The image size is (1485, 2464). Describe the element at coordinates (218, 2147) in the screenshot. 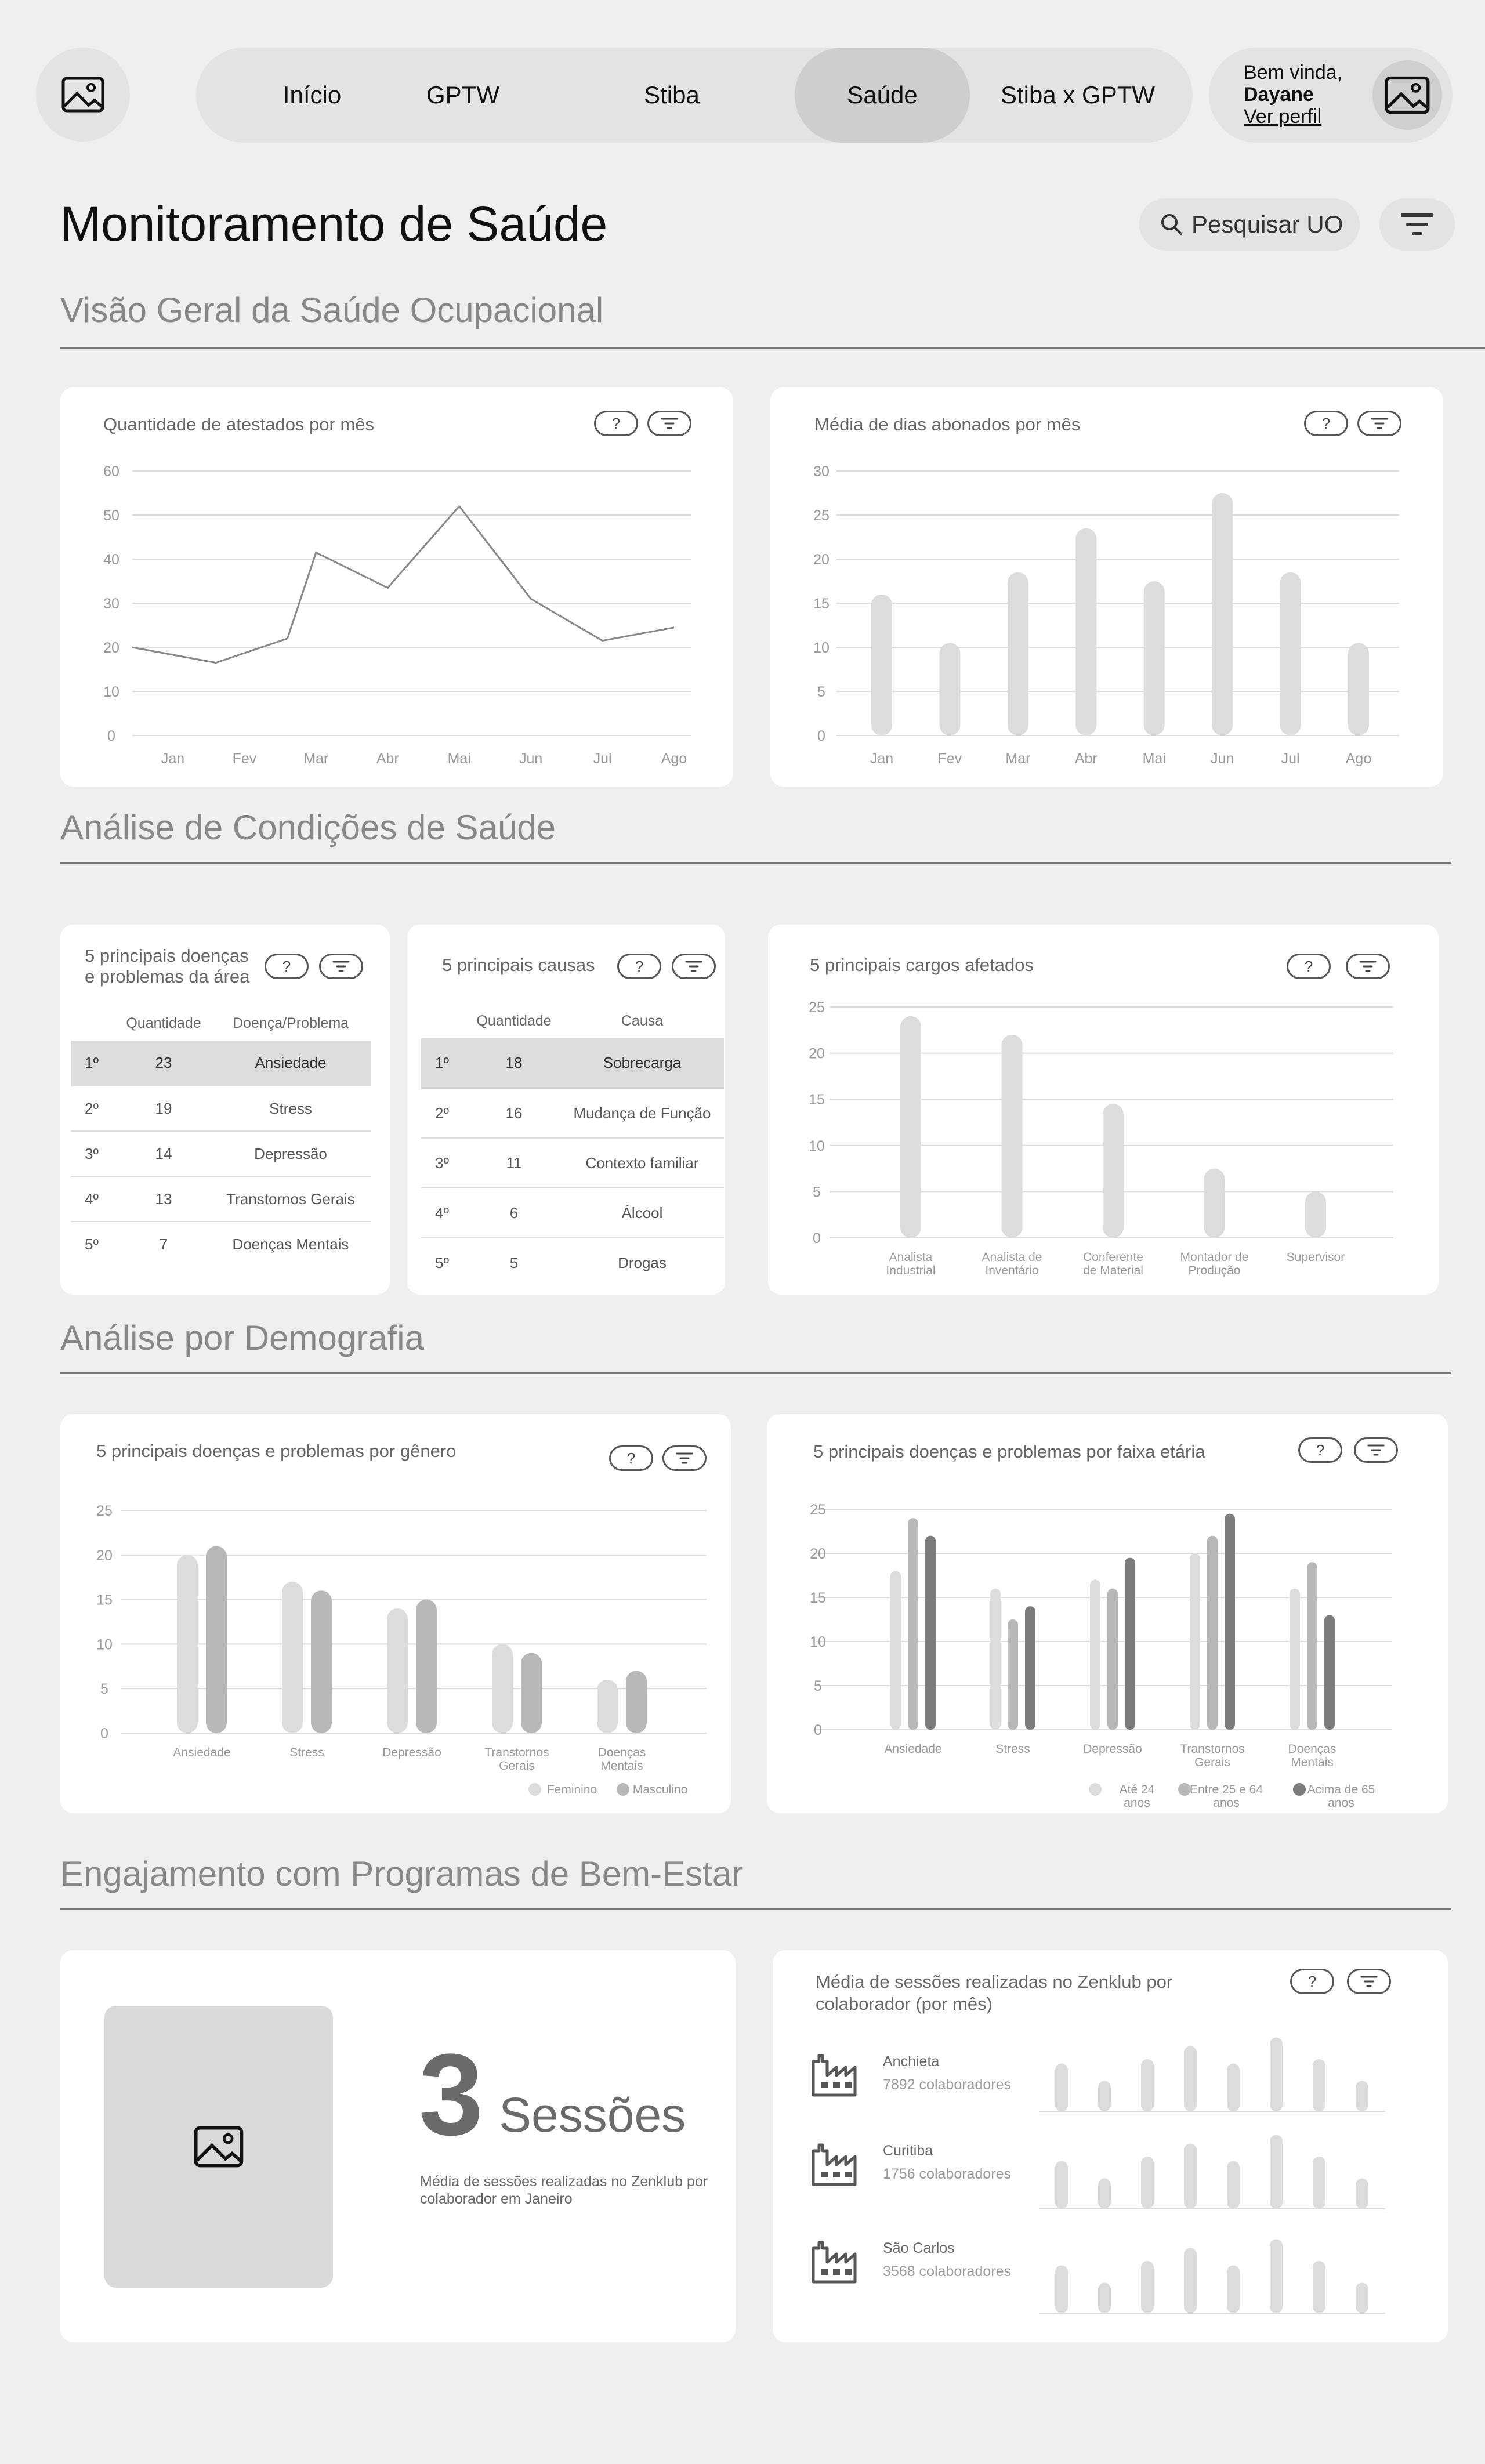

I see `sessions-image` at that location.